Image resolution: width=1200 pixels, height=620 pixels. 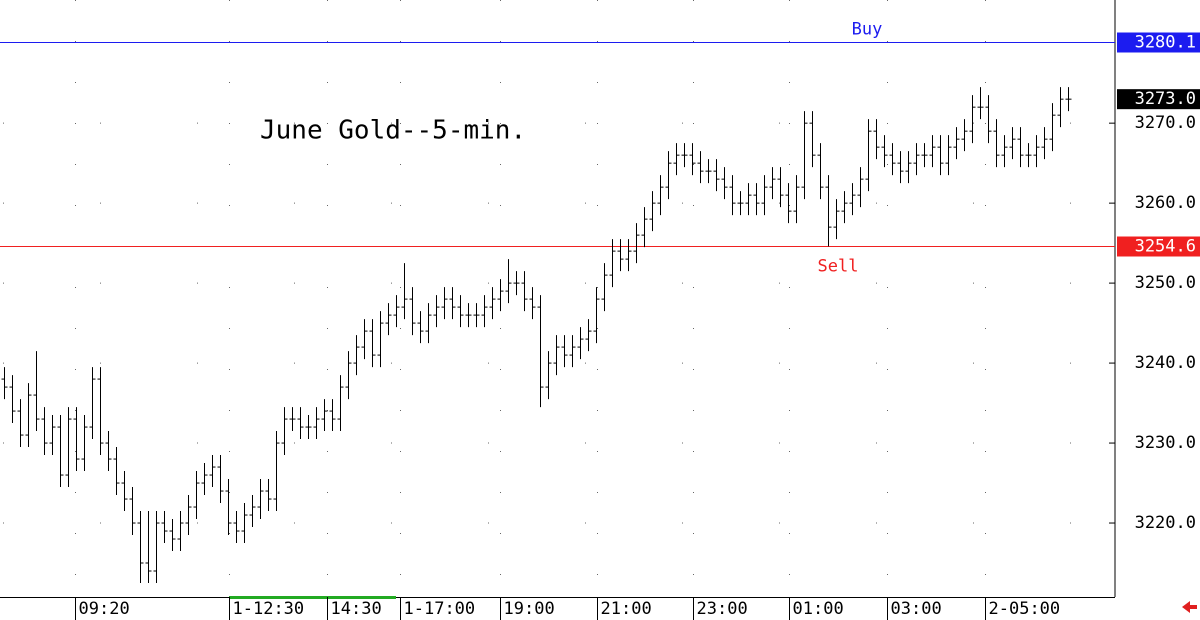 I want to click on last-price-marker, so click(x=1158, y=99).